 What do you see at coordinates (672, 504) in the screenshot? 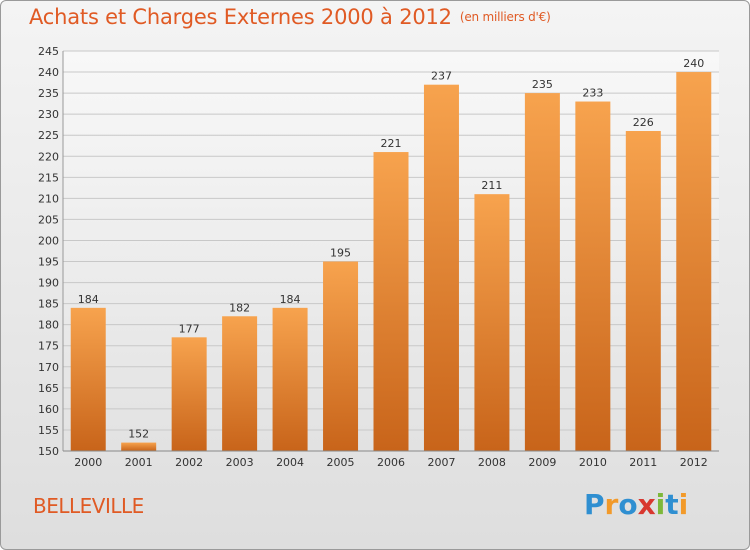
I see `logo-letter: t` at bounding box center [672, 504].